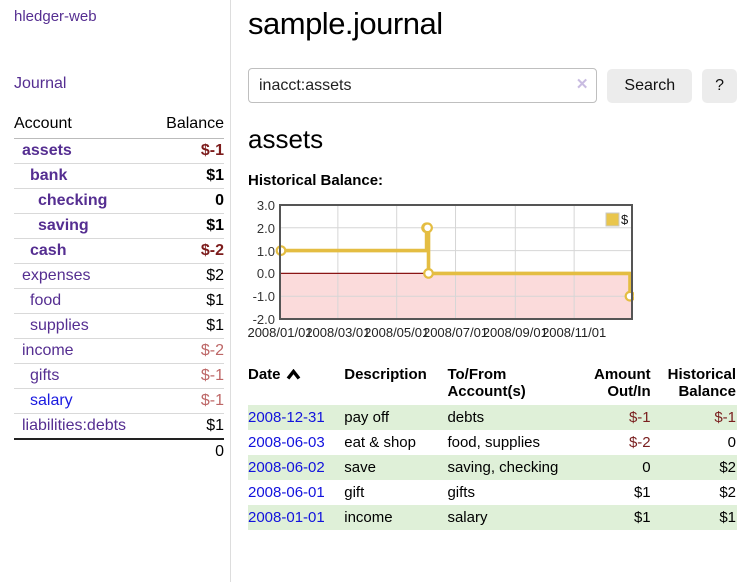 Image resolution: width=742 pixels, height=582 pixels. What do you see at coordinates (56, 275) in the screenshot?
I see `account-link: expenses` at bounding box center [56, 275].